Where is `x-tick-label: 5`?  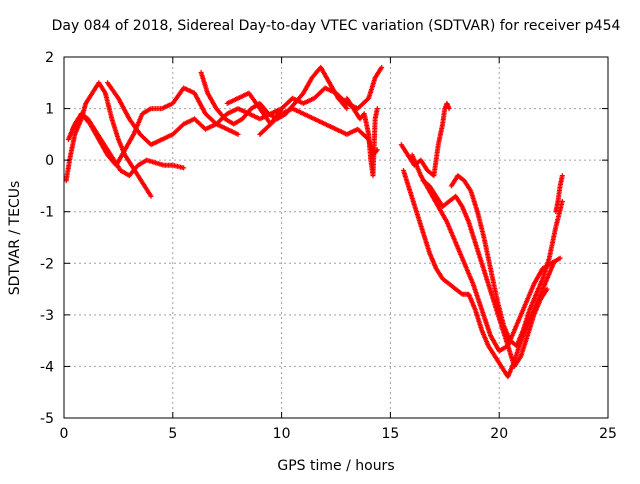
x-tick-label: 5 is located at coordinates (172, 434).